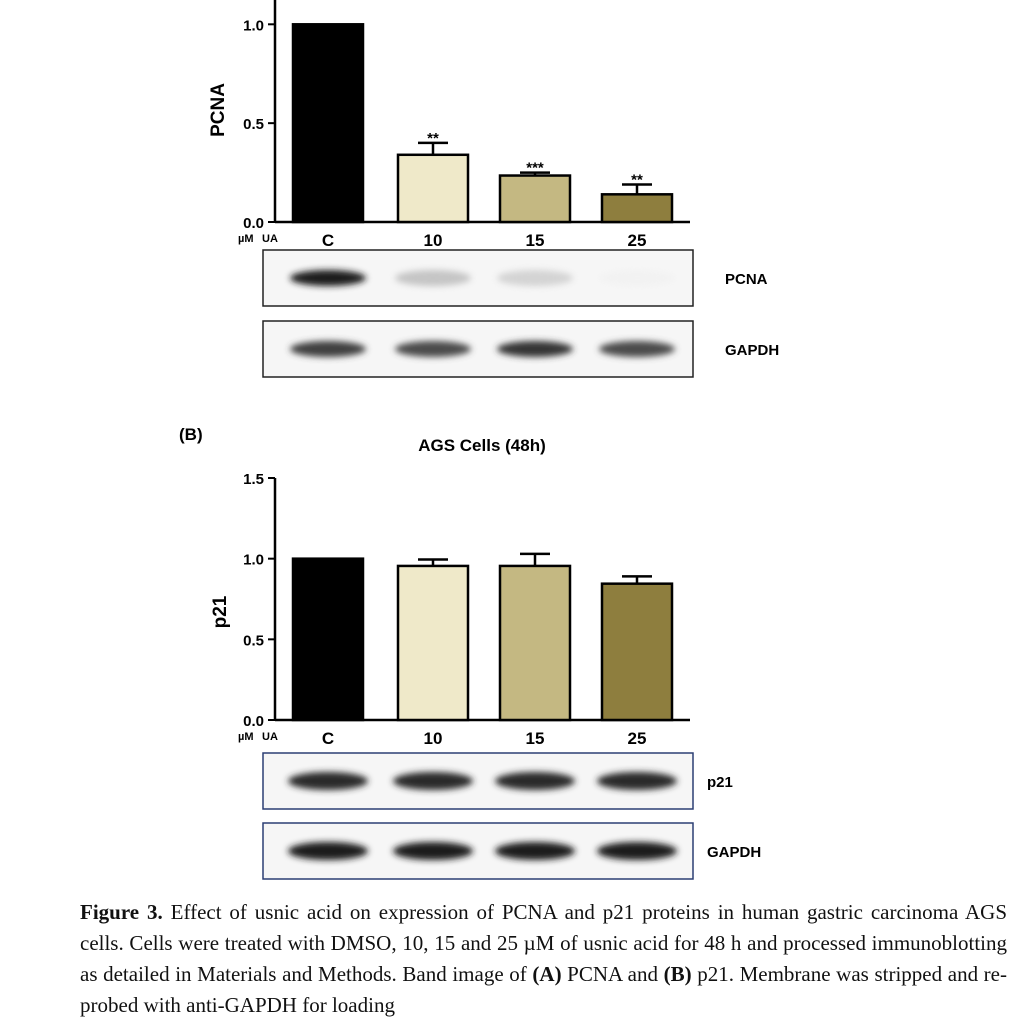 This screenshot has height=1024, width=1024. I want to click on caption-text-2: PCNA and, so click(612, 974).